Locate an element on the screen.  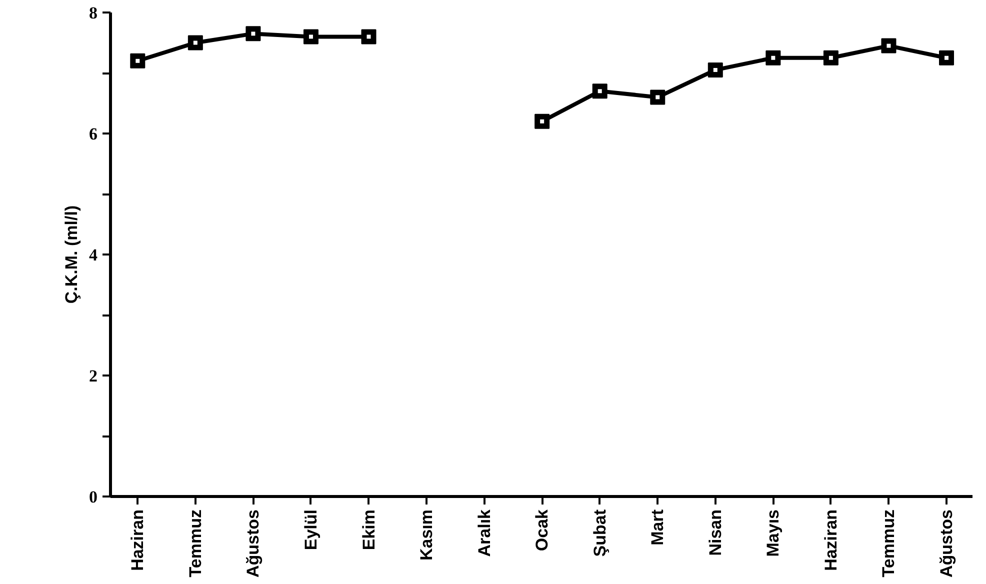
x-tick-label: Mart is located at coordinates (658, 527).